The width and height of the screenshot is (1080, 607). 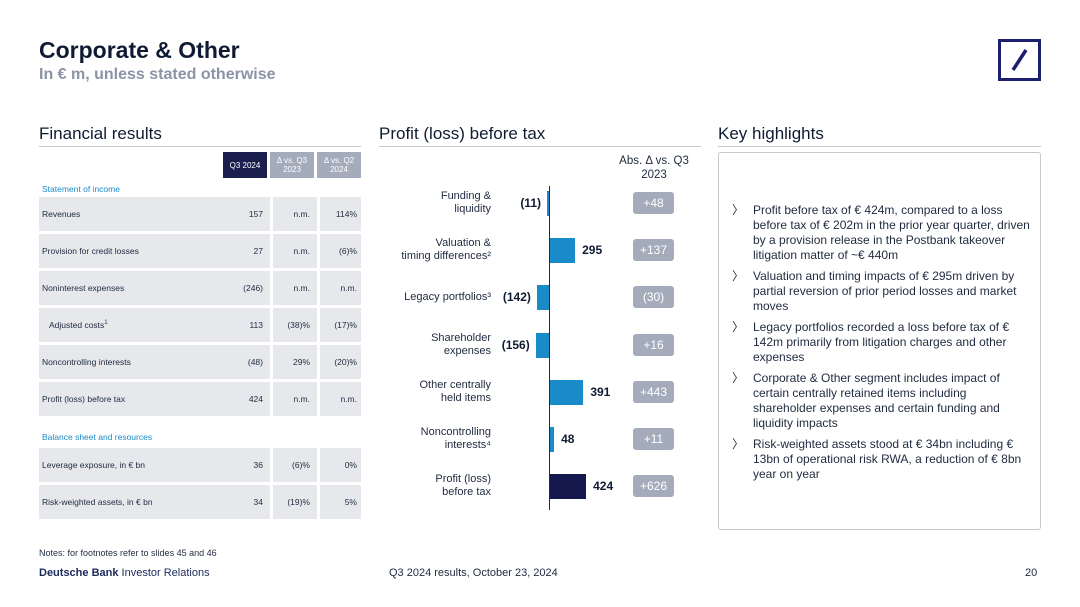 What do you see at coordinates (292, 465) in the screenshot?
I see `table-cell: (6)%` at bounding box center [292, 465].